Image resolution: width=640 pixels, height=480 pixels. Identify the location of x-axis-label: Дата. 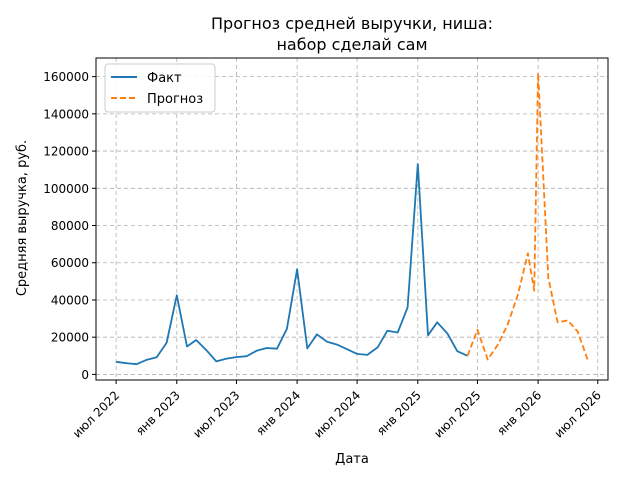
(352, 459).